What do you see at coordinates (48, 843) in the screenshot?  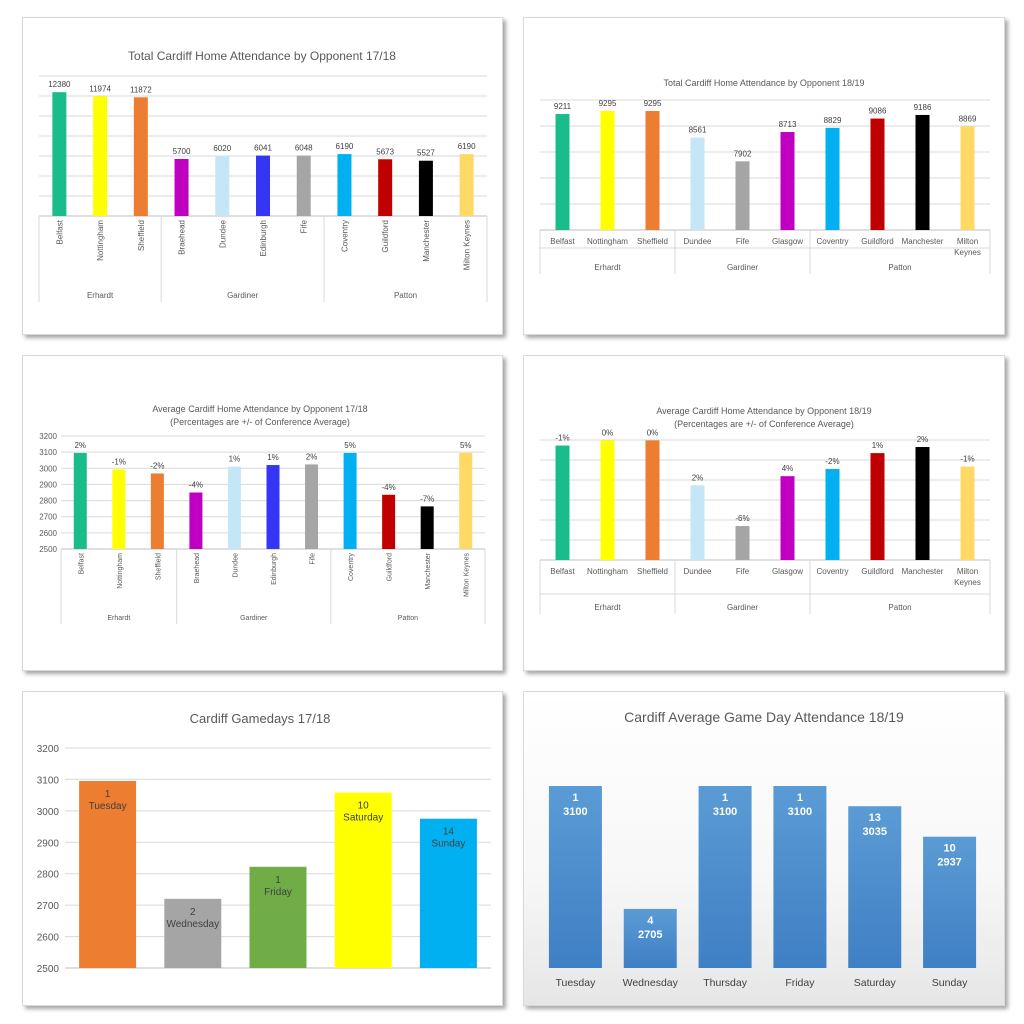 I see `y-tick-label: 2900` at bounding box center [48, 843].